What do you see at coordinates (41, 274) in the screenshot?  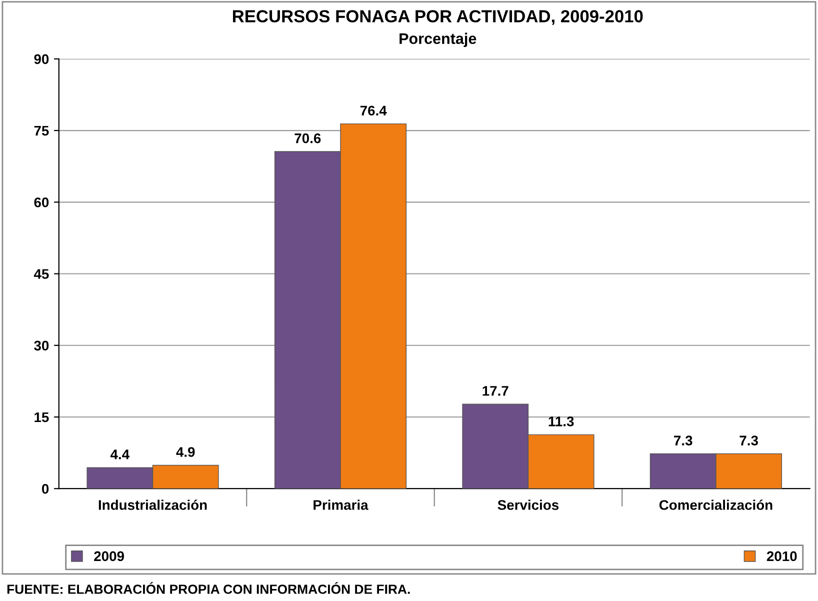 I see `y-tick-label: 45` at bounding box center [41, 274].